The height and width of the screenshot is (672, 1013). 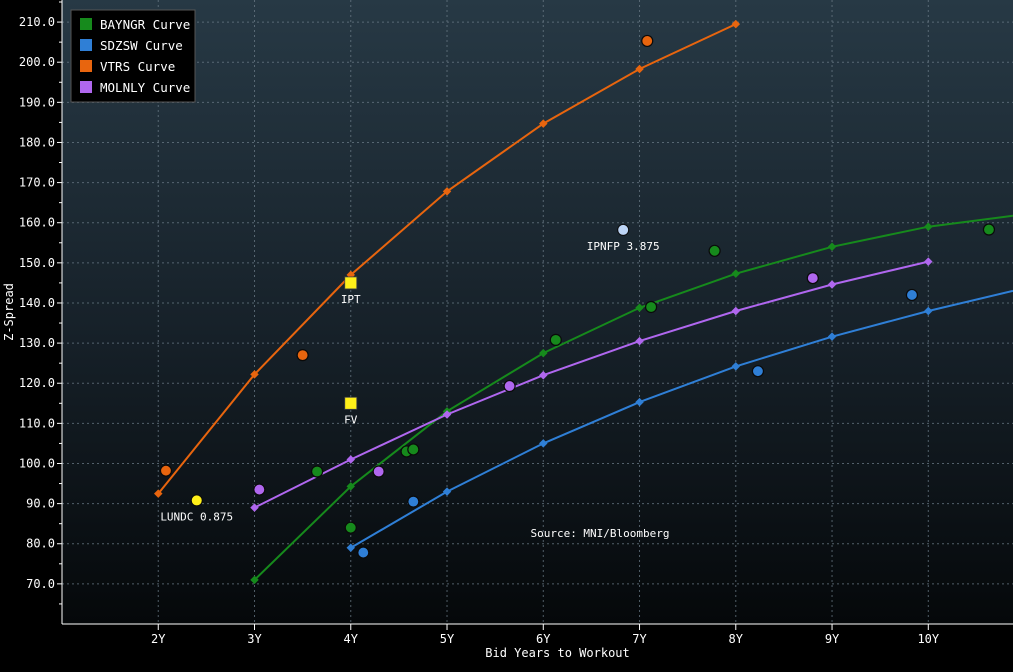 What do you see at coordinates (86, 24) in the screenshot?
I see `legend-swatch-bayngr-curve` at bounding box center [86, 24].